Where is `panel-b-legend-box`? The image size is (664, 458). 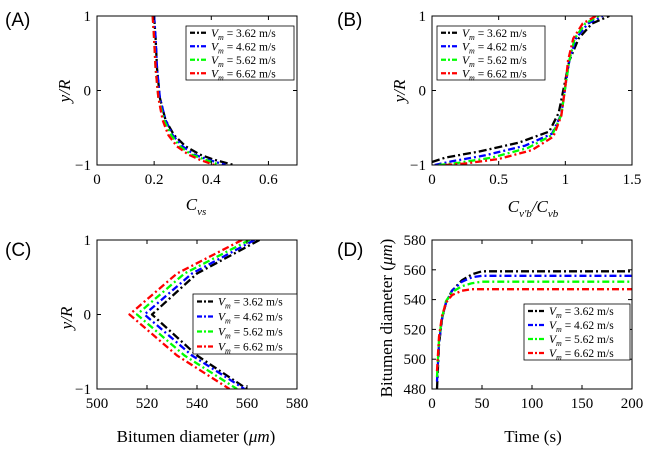 panel-b-legend-box is located at coordinates (491, 53).